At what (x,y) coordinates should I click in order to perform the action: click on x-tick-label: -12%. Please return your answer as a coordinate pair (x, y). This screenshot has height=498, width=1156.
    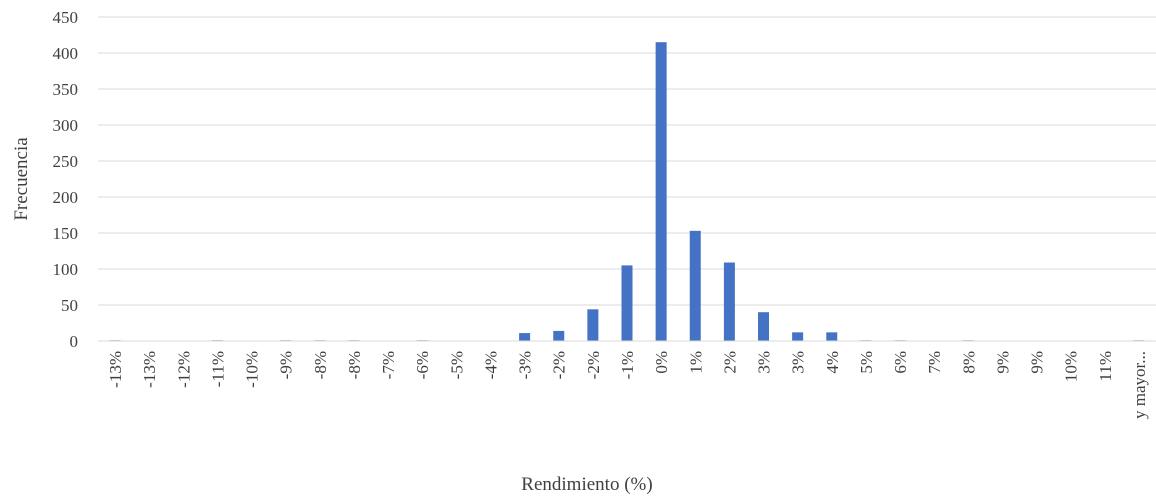
    Looking at the image, I should click on (183, 369).